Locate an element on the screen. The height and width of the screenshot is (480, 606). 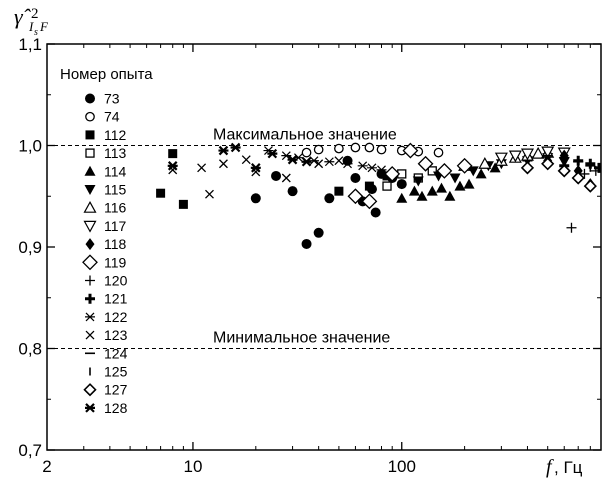
y-tick-label: 0,9 is located at coordinates (30, 247).